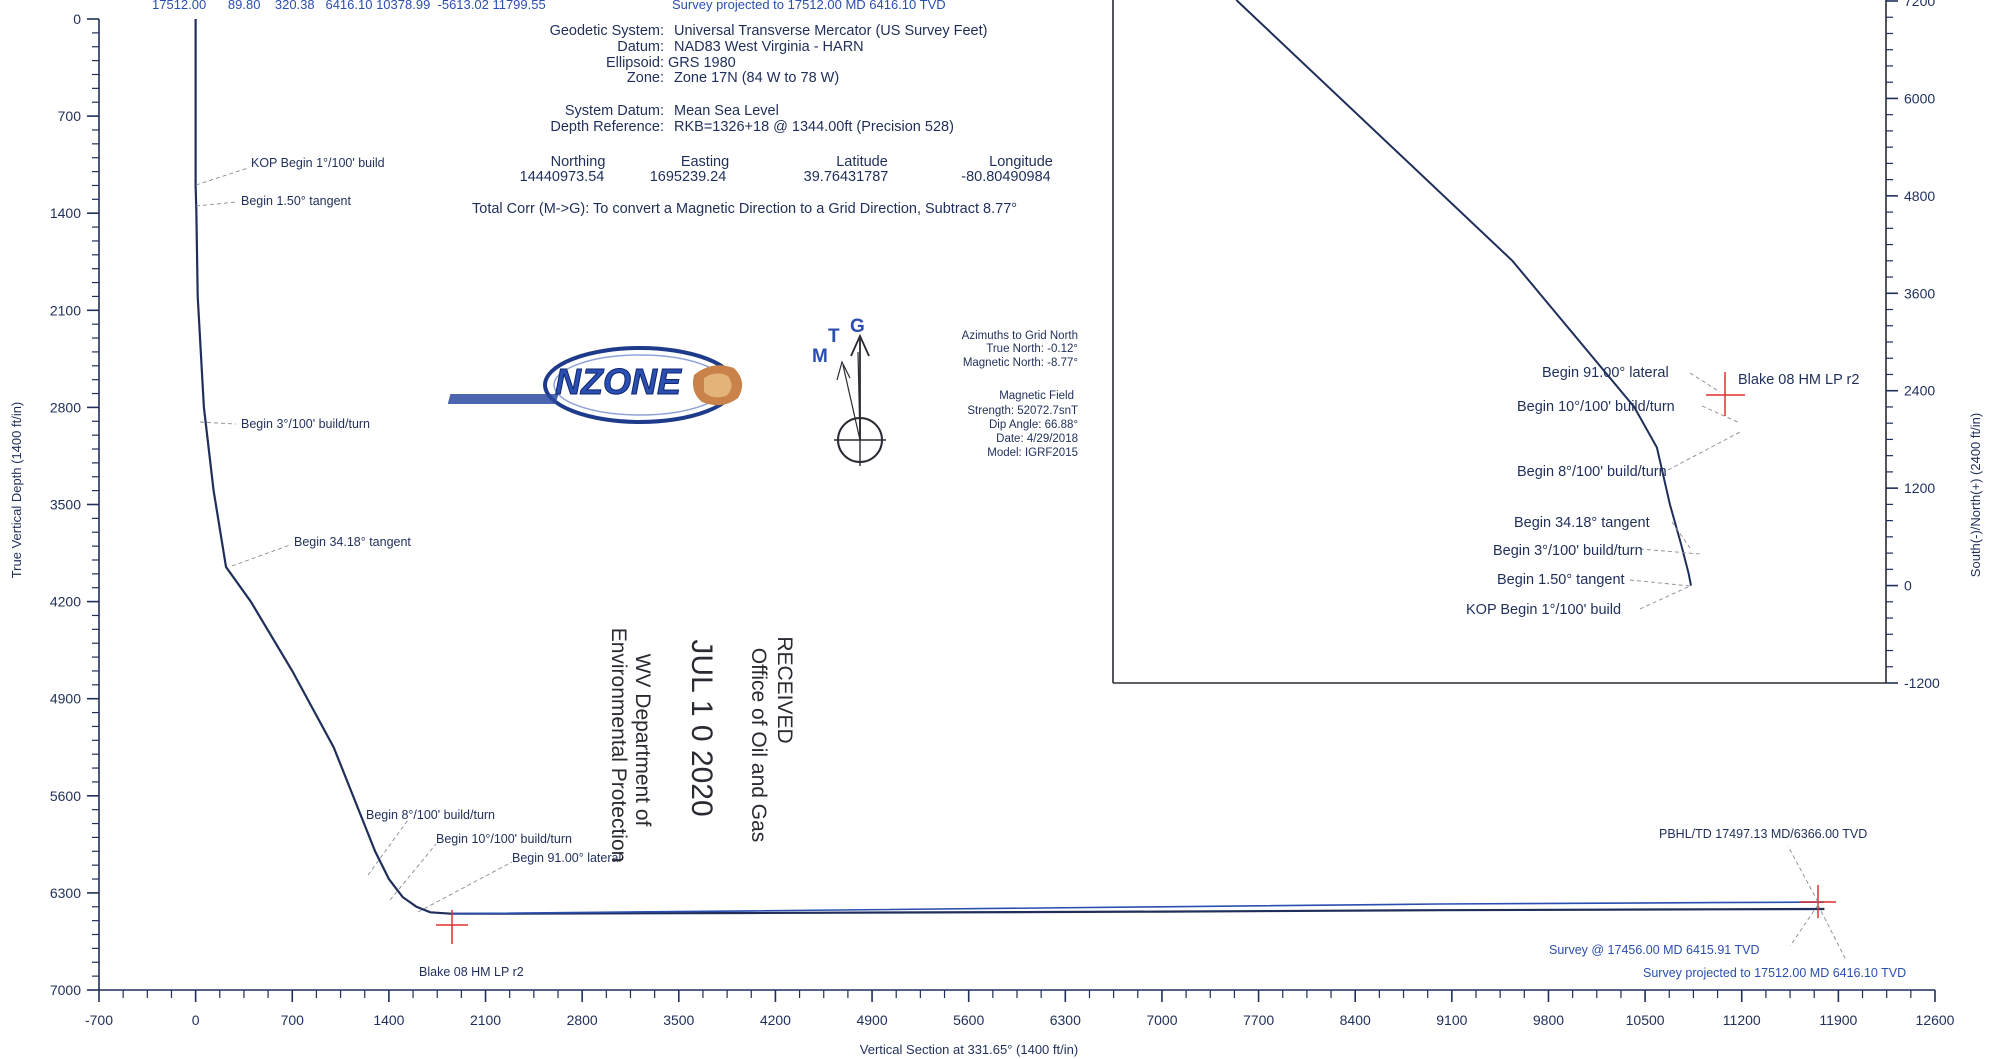 The width and height of the screenshot is (1993, 1059). Describe the element at coordinates (1021, 162) in the screenshot. I see `longitude-label: Longitude` at that location.